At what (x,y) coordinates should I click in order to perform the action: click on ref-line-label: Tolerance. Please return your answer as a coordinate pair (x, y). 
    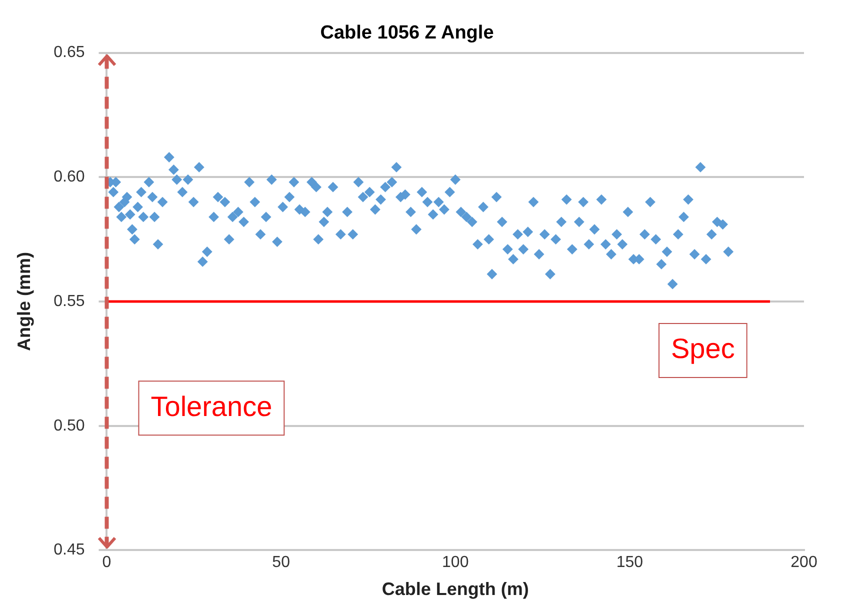
    Looking at the image, I should click on (211, 406).